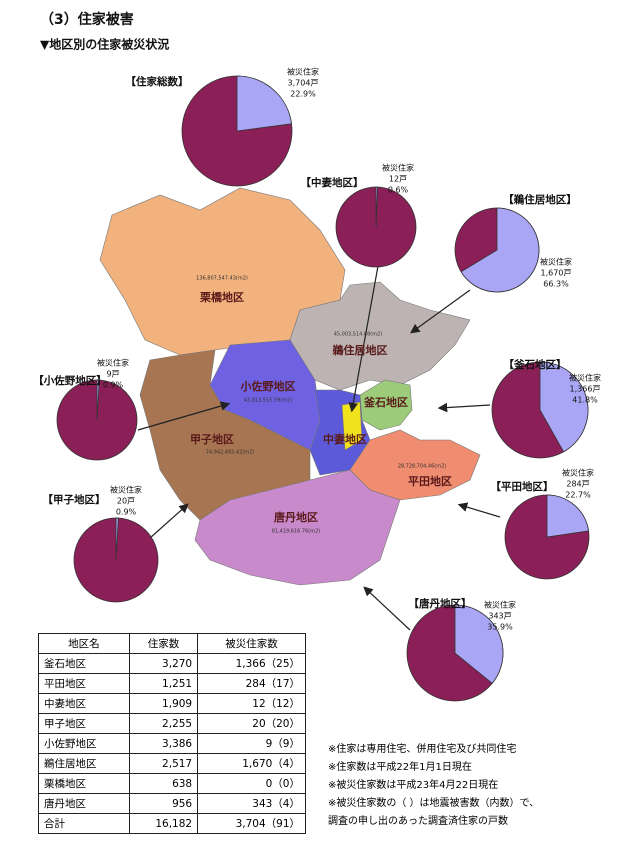  What do you see at coordinates (251, 723) in the screenshot?
I see `table-cell: 20（20）` at bounding box center [251, 723].